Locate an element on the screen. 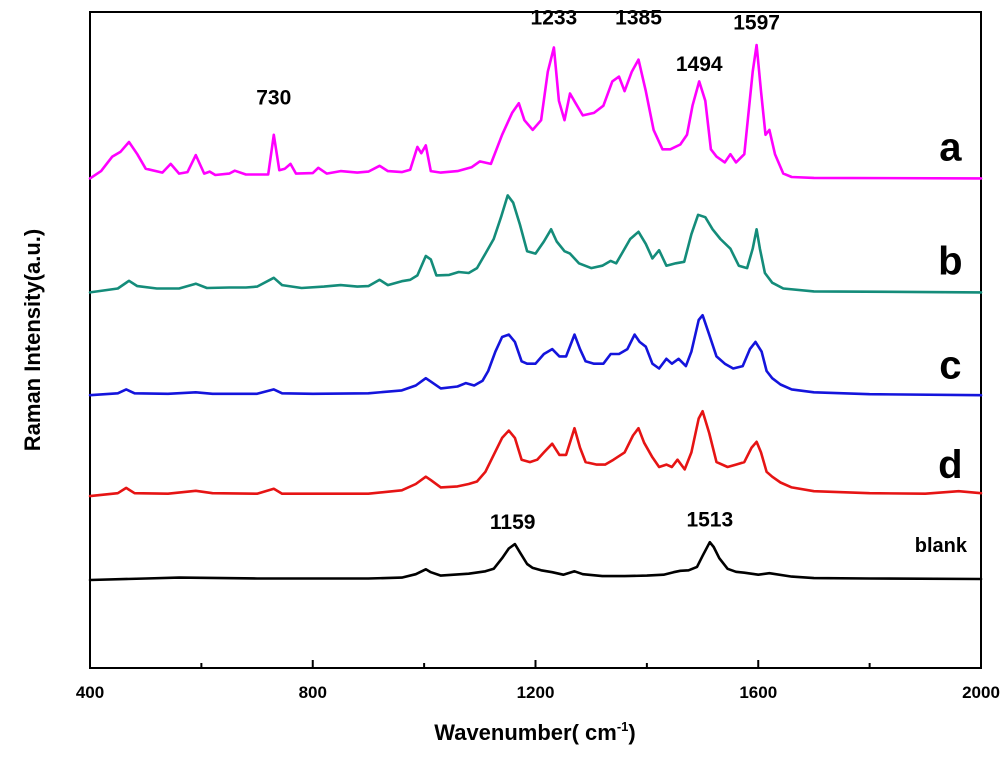 The width and height of the screenshot is (1006, 761). peak-annotation: 1233 is located at coordinates (554, 18).